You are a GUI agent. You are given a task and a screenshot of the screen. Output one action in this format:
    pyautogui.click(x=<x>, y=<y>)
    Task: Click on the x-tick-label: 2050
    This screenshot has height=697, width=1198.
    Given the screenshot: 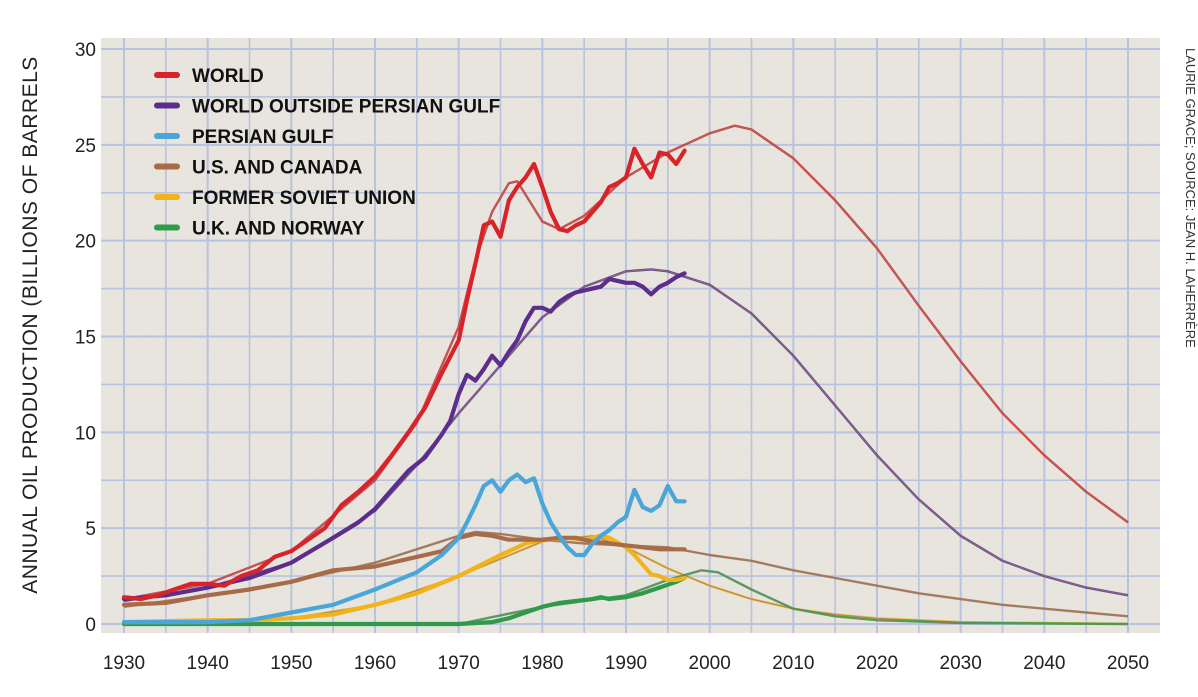 What is the action you would take?
    pyautogui.click(x=1128, y=663)
    